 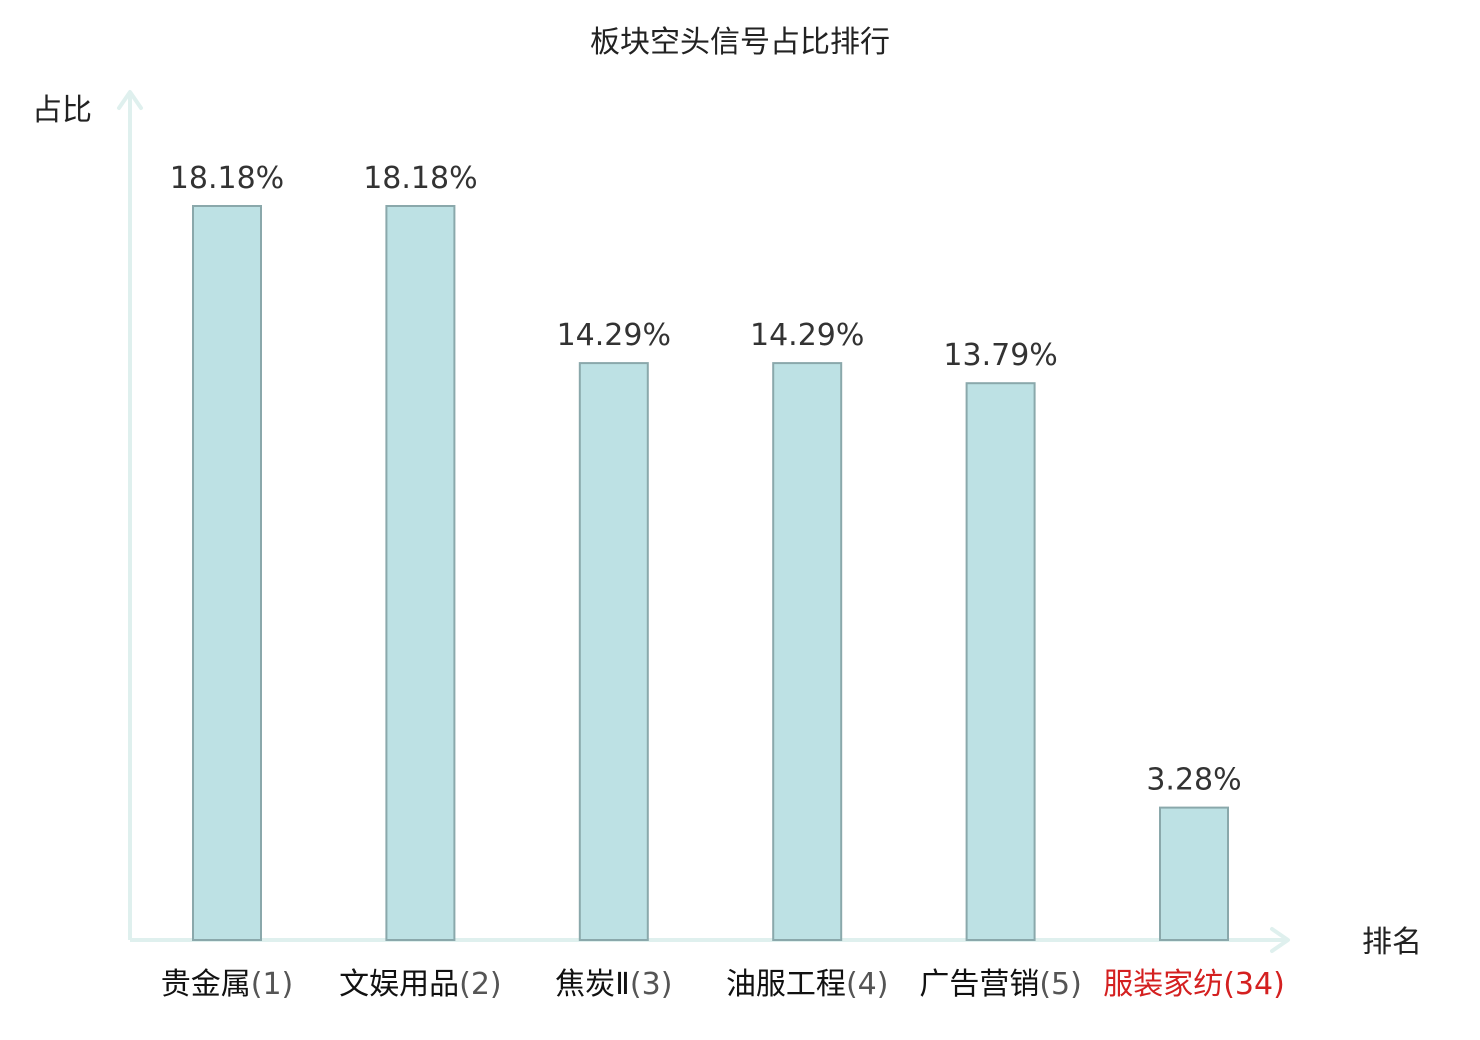 What do you see at coordinates (1000, 355) in the screenshot?
I see `value-label-5: 13.79%` at bounding box center [1000, 355].